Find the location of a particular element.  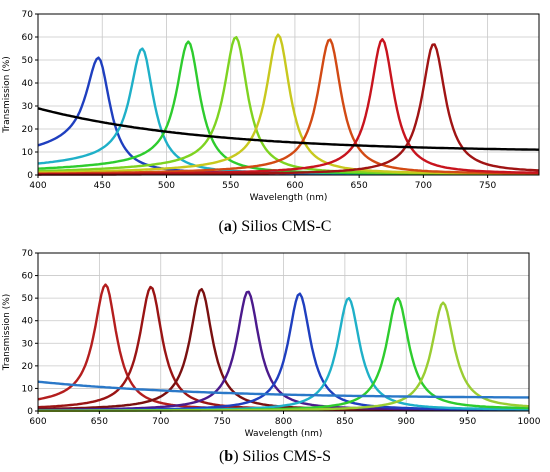

caption-b-letter: b is located at coordinates (229, 456).